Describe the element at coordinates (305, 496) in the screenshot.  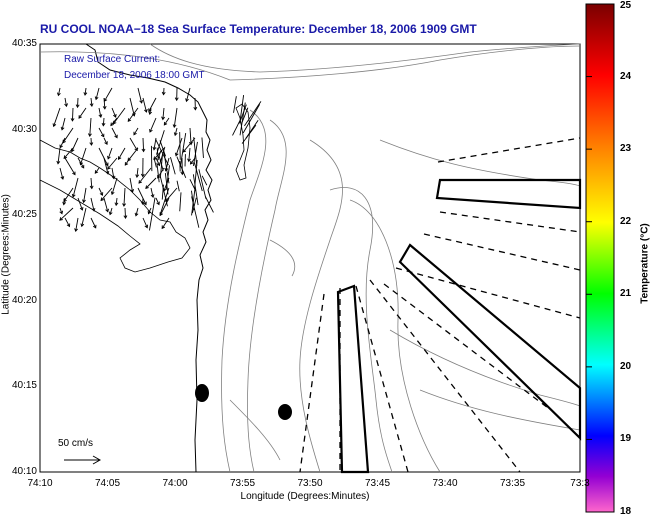
I see `x-axis-label: Longitude (Degrees:Minutes)` at that location.